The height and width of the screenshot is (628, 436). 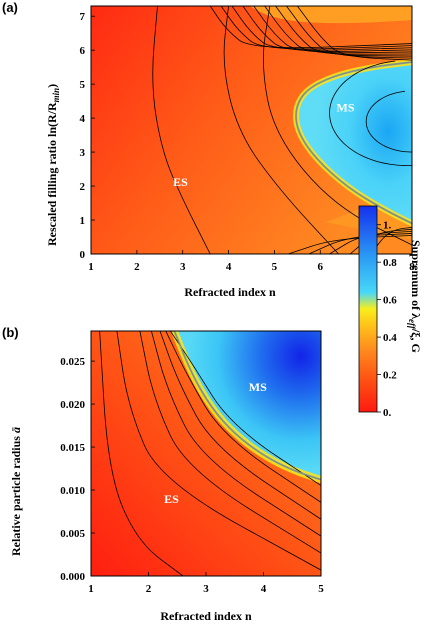 I want to click on panel-a-ms-contours, so click(x=370, y=113).